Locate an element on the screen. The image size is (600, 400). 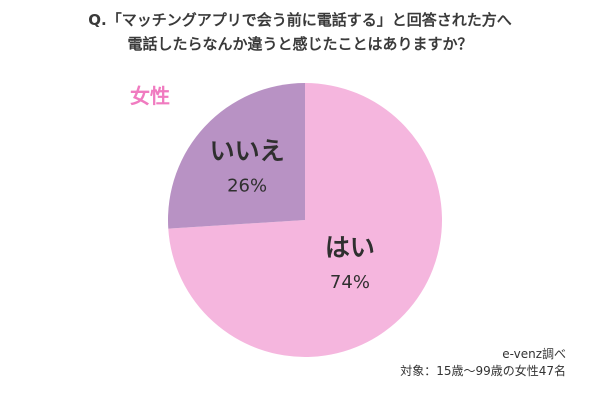
title-line-2: 電話したらなんか違うと感じたことはありますか？ is located at coordinates (300, 44).